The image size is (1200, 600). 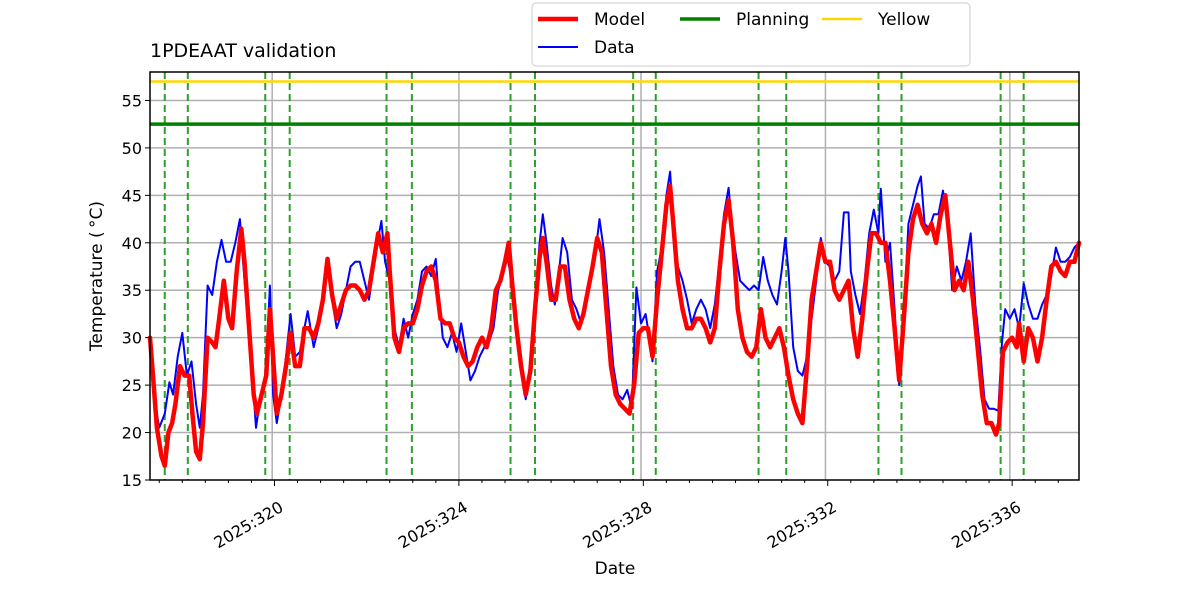 What do you see at coordinates (132, 100) in the screenshot?
I see `y-tick-label: 55` at bounding box center [132, 100].